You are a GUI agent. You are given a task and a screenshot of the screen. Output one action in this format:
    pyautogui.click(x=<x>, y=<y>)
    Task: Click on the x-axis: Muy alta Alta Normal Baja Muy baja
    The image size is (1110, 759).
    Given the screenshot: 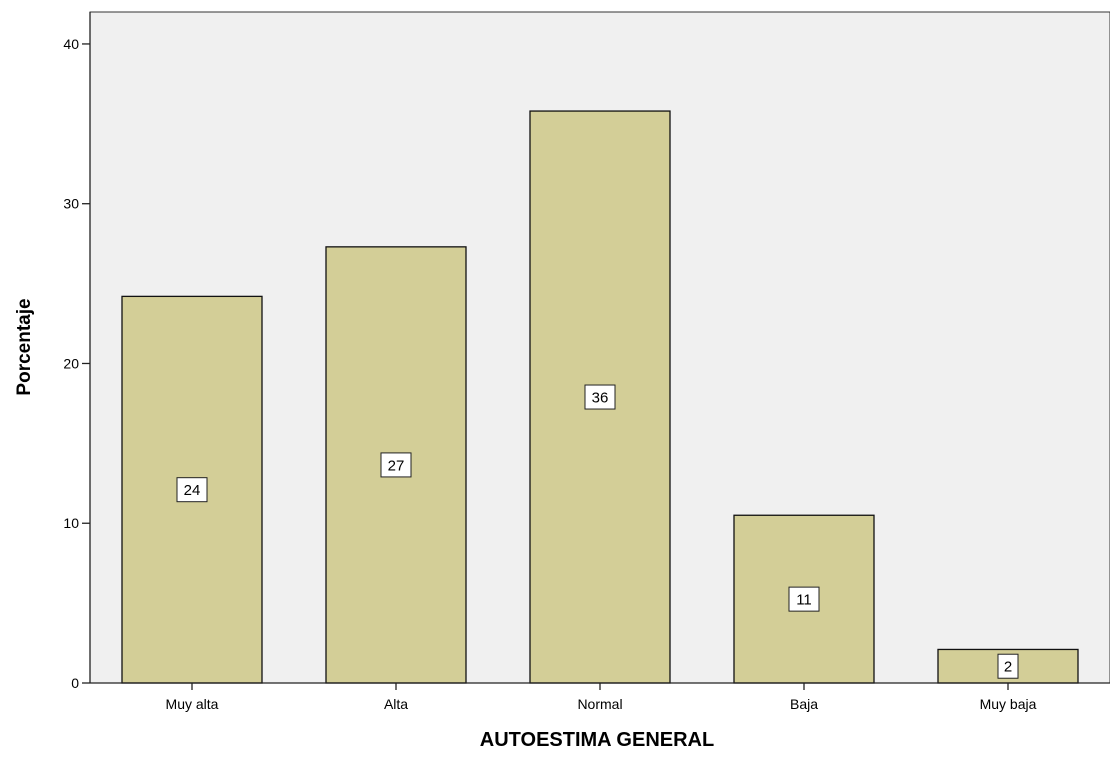 What is the action you would take?
    pyautogui.click(x=600, y=697)
    